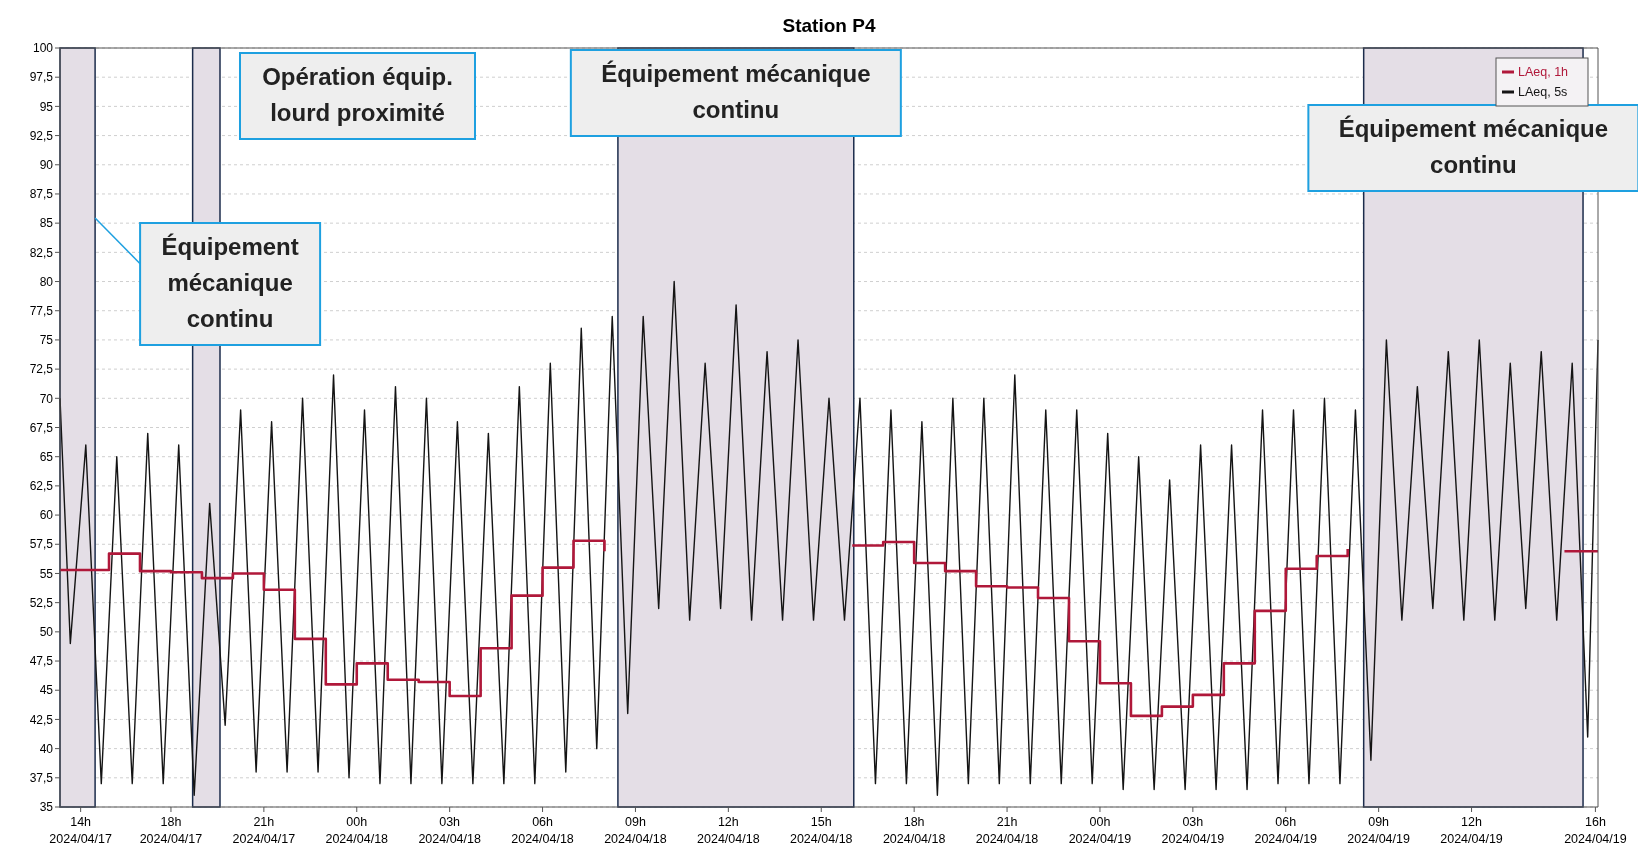 The image size is (1648, 862). What do you see at coordinates (41, 544) in the screenshot?
I see `y-tick-label: 57,5` at bounding box center [41, 544].